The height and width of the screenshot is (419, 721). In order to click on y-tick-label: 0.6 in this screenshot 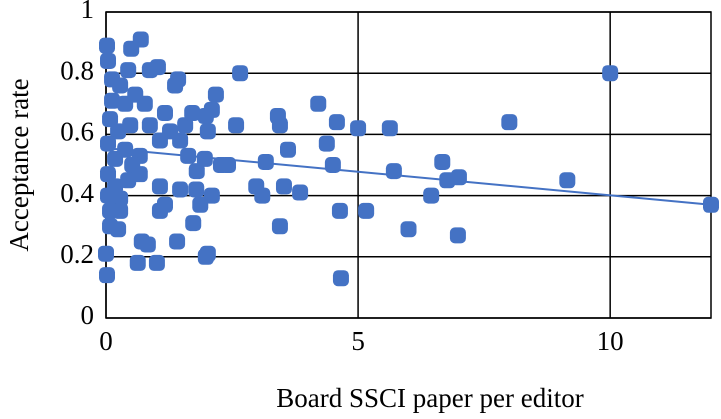, I will do `click(77, 132)`.